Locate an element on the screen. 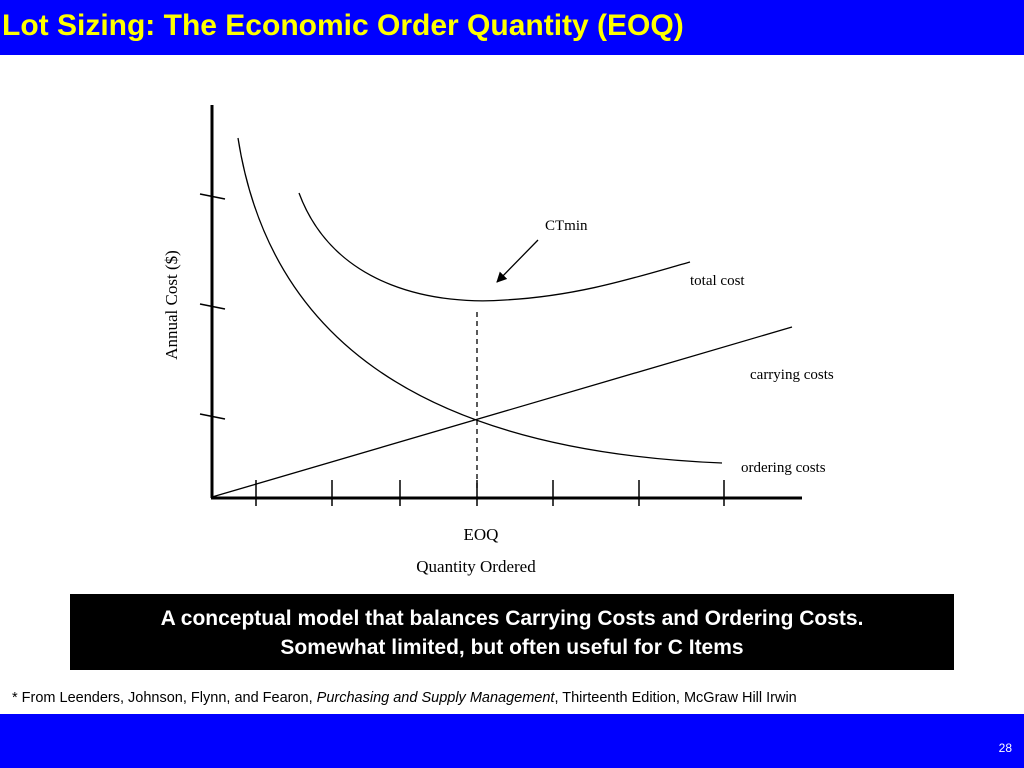 The height and width of the screenshot is (768, 1024). y-axis-label: Annual Cost ($) is located at coordinates (171, 305).